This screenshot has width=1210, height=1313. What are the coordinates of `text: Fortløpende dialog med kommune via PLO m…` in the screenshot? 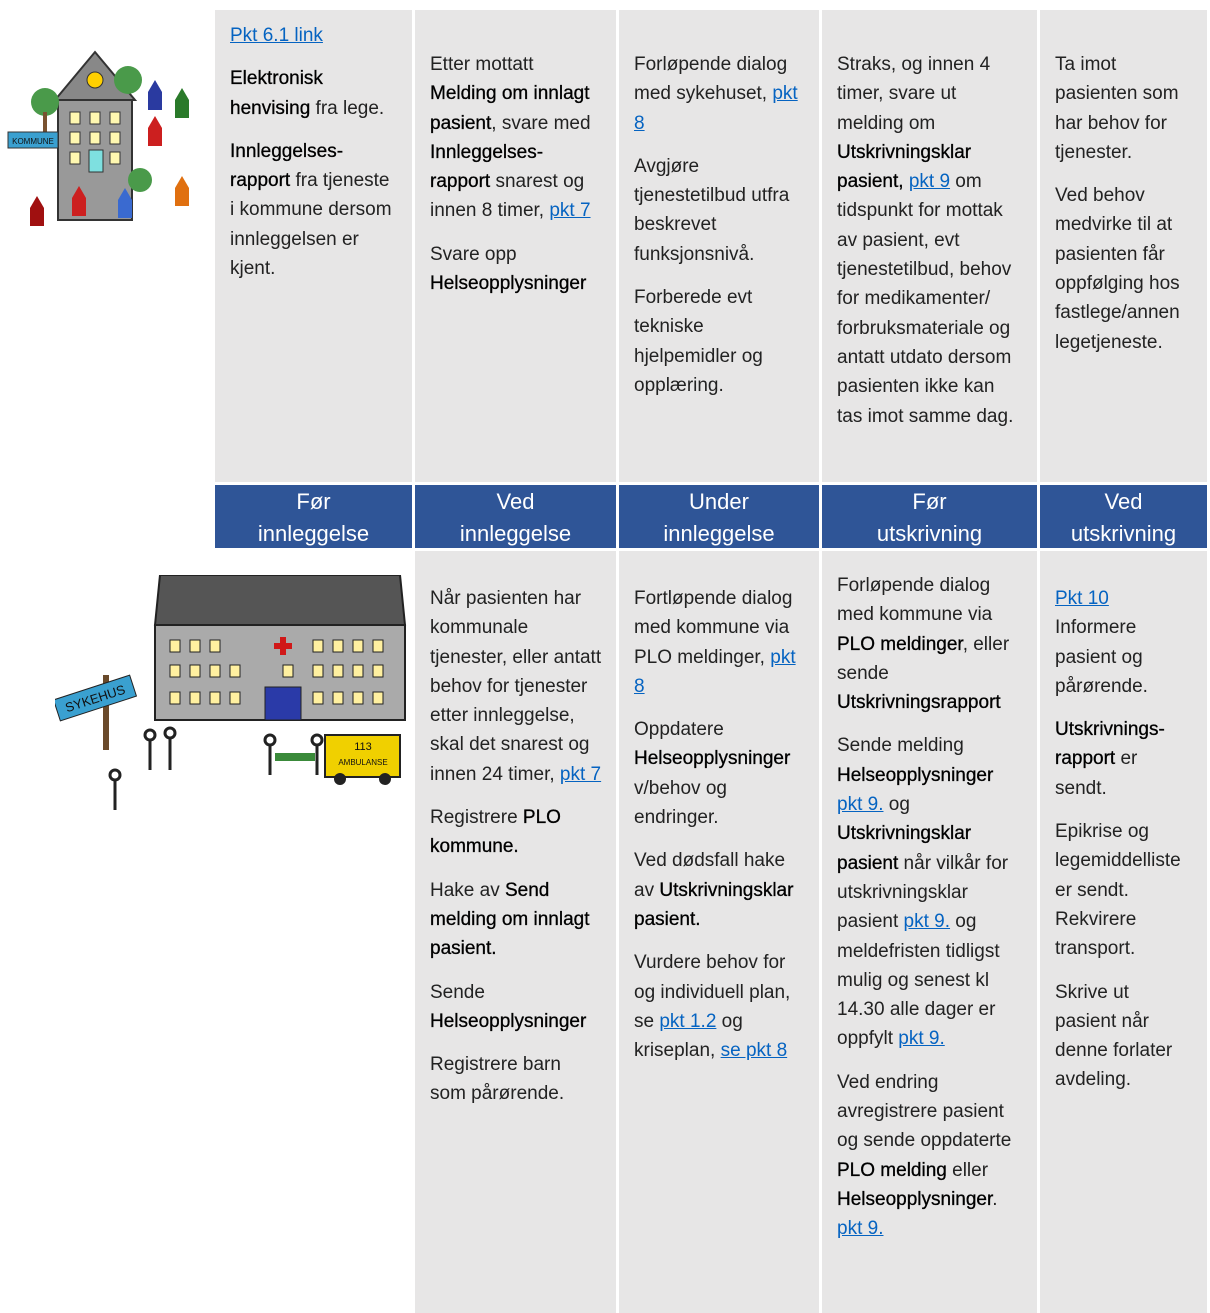 It's located at (713, 628).